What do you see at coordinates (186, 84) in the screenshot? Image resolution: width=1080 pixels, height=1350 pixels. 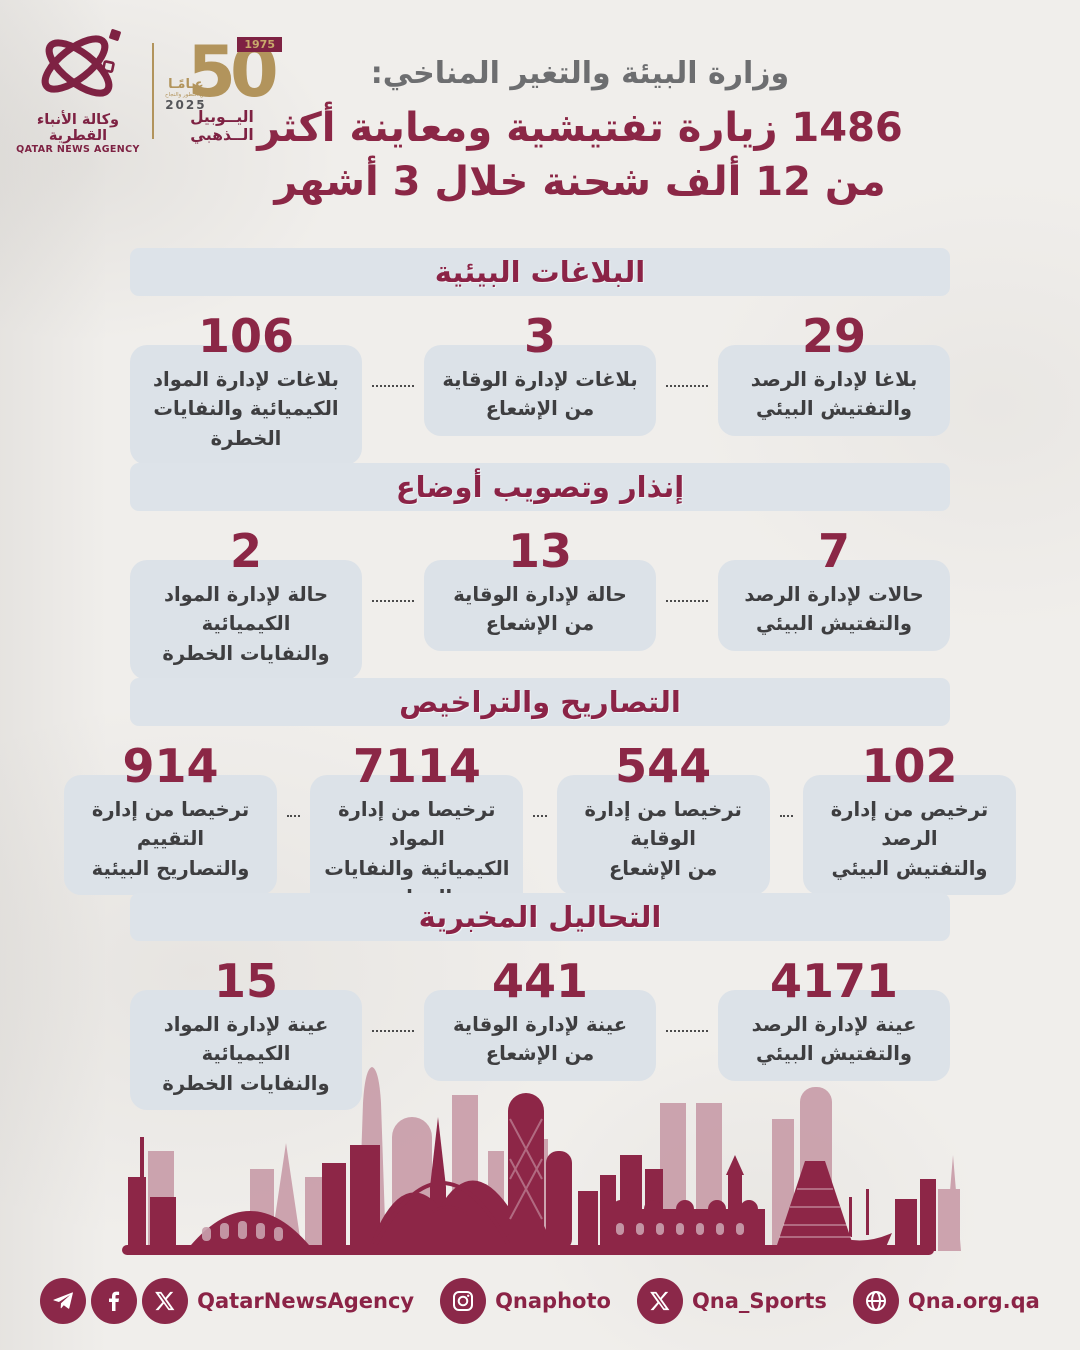 I see `jubilee-word: عـامًـا` at bounding box center [186, 84].